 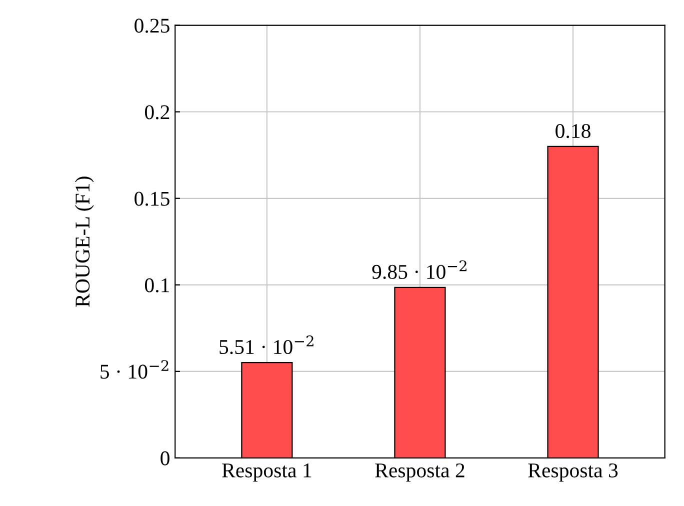 What do you see at coordinates (419, 472) in the screenshot?
I see `x-tick-label: Resposta 2` at bounding box center [419, 472].